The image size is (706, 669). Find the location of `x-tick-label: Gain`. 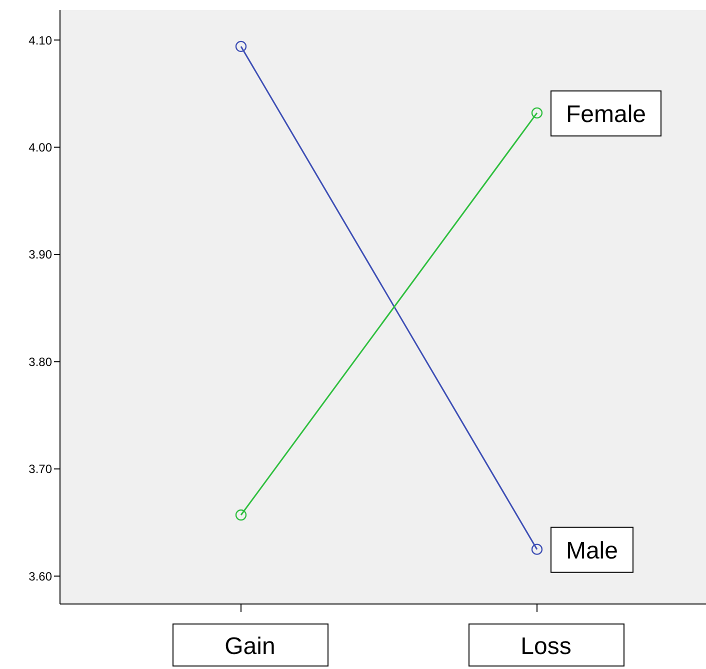

x-tick-label: Gain is located at coordinates (250, 646).